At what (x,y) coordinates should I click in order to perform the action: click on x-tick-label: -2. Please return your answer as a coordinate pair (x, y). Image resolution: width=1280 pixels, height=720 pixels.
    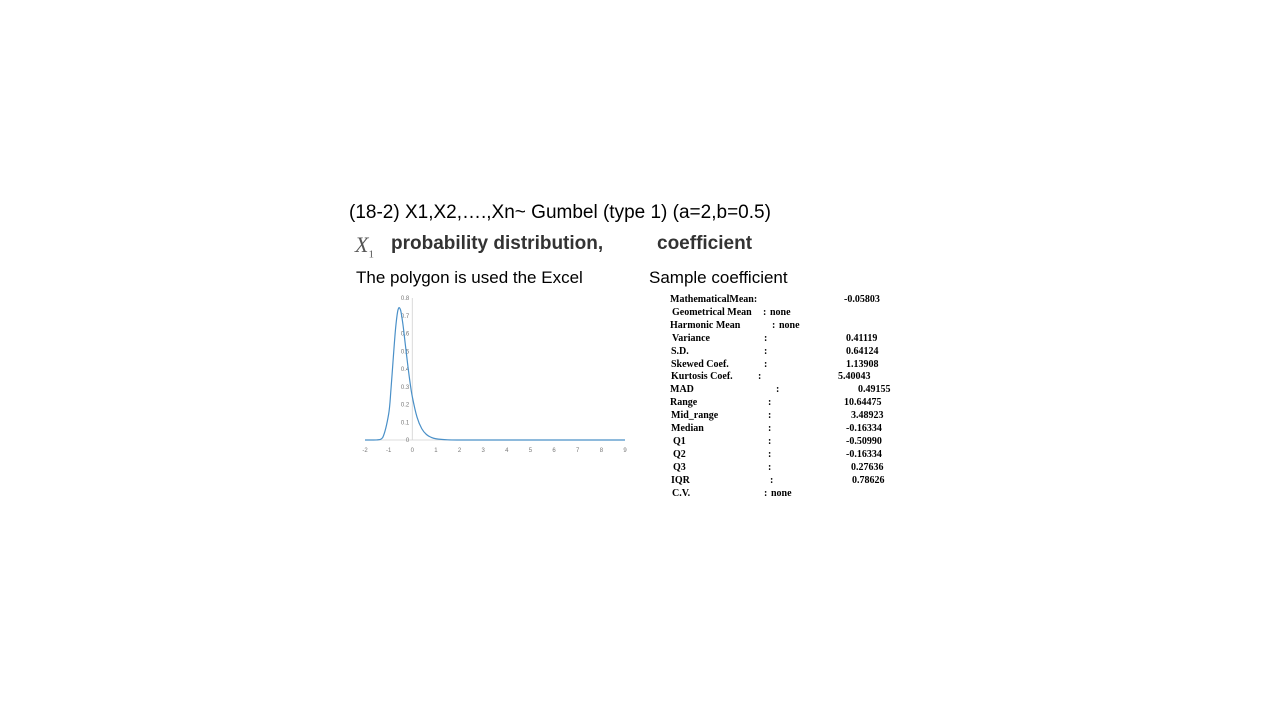
    Looking at the image, I should click on (365, 451).